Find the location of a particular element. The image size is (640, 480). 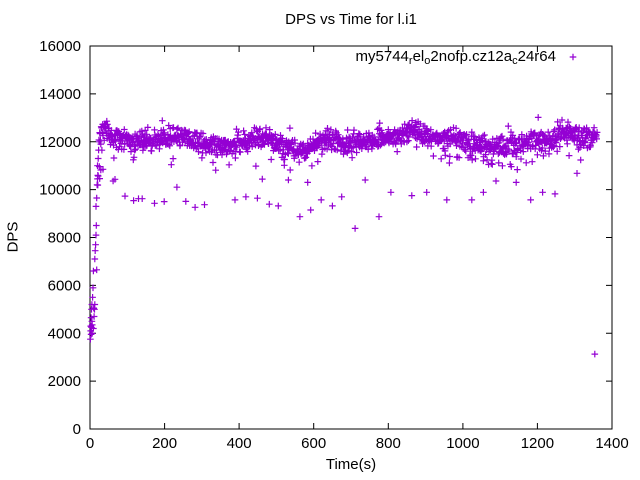

legend-label-subscript: r is located at coordinates (410, 60).